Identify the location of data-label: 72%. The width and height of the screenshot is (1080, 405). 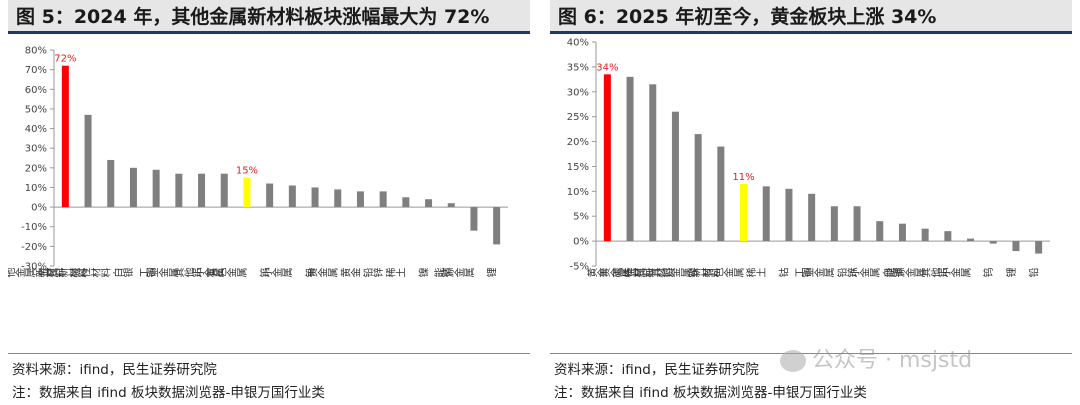
(65, 59).